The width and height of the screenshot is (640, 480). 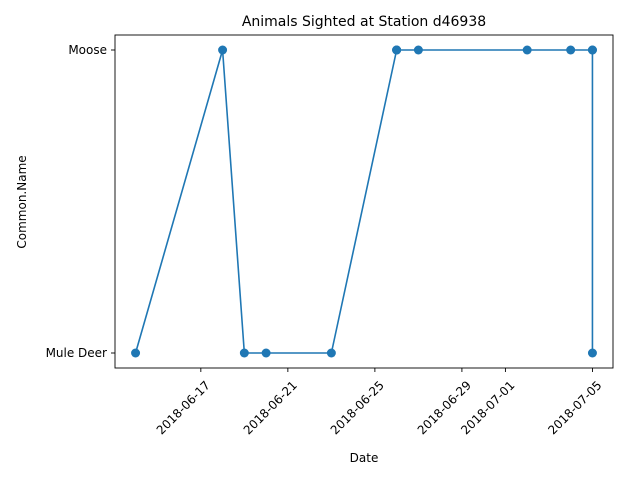 What do you see at coordinates (76, 353) in the screenshot?
I see `y-tick-label: Mule Deer` at bounding box center [76, 353].